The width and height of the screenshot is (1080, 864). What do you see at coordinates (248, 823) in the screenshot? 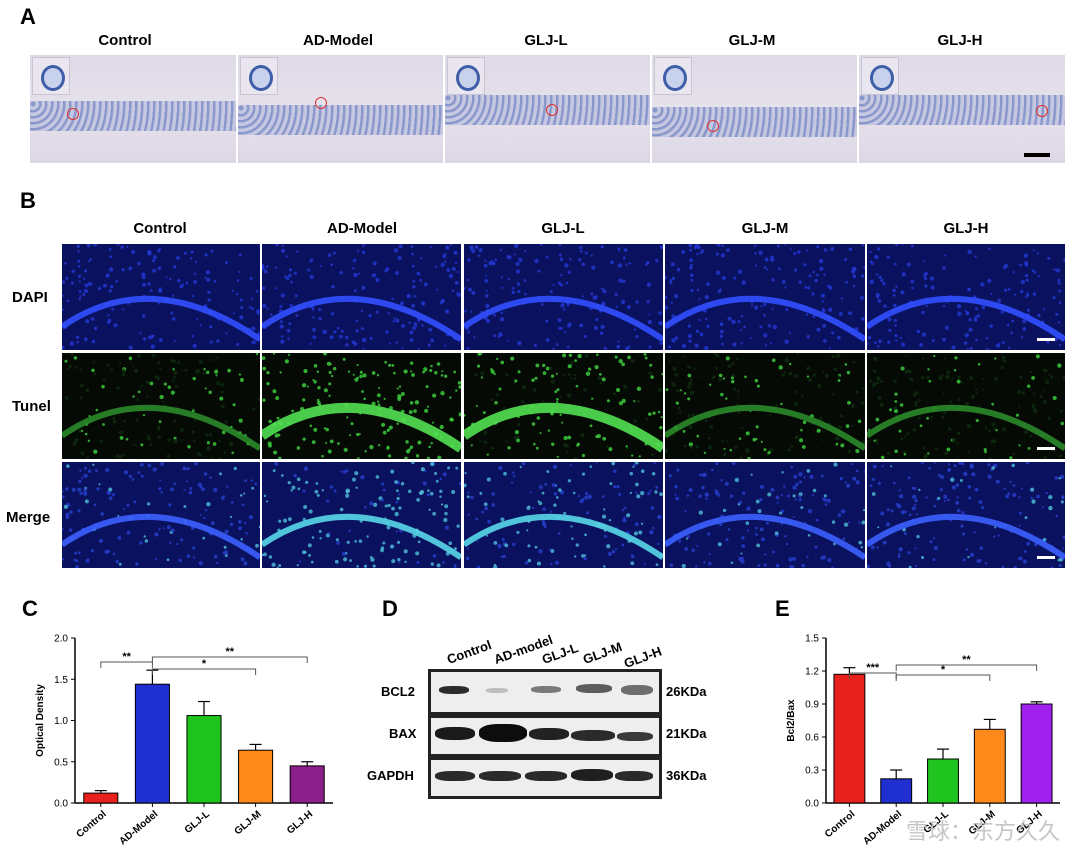
I see `x-tick-label: GLJ-M` at bounding box center [248, 823].